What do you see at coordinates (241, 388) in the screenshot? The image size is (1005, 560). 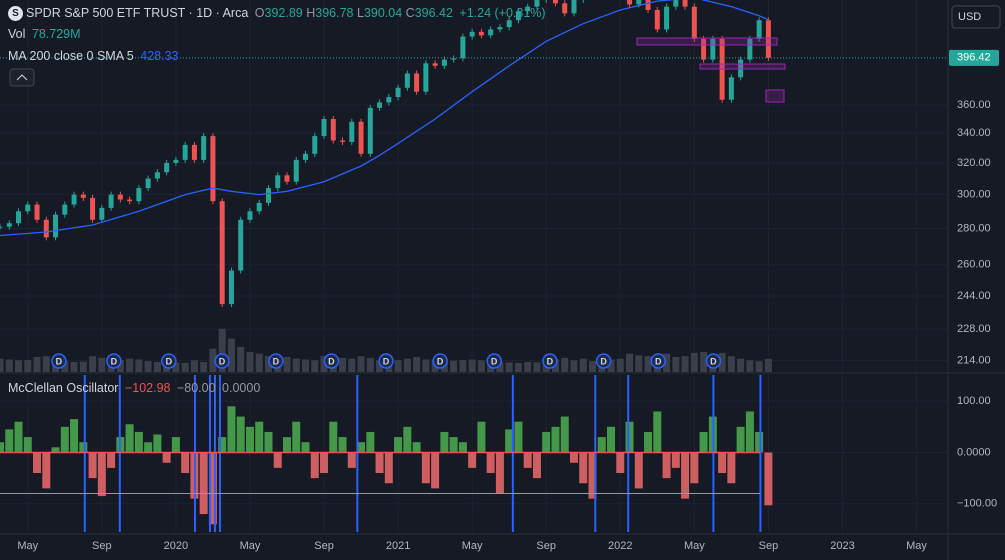 I see `oscillator-zero: 0.0000` at bounding box center [241, 388].